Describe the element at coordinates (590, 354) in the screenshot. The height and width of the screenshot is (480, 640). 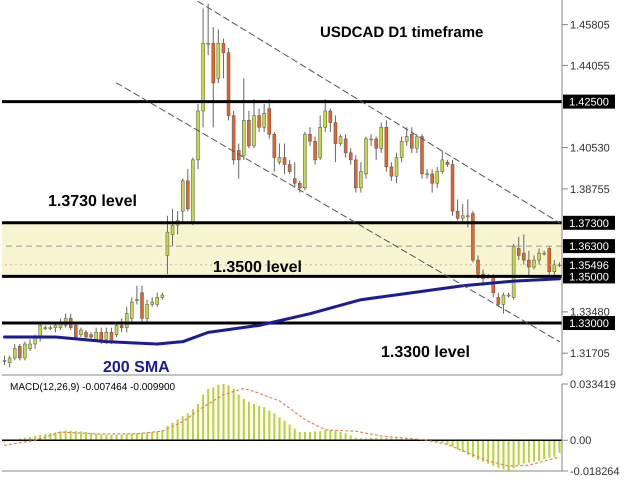
I see `y-tick-label: 1.31705` at that location.